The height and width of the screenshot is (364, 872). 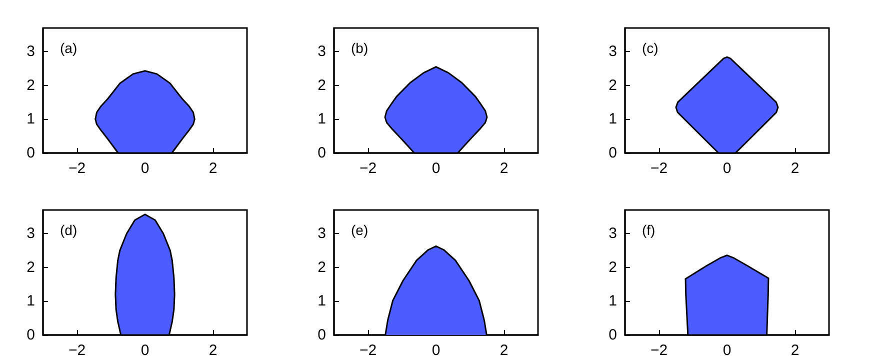 I want to click on text: (b), so click(x=359, y=48).